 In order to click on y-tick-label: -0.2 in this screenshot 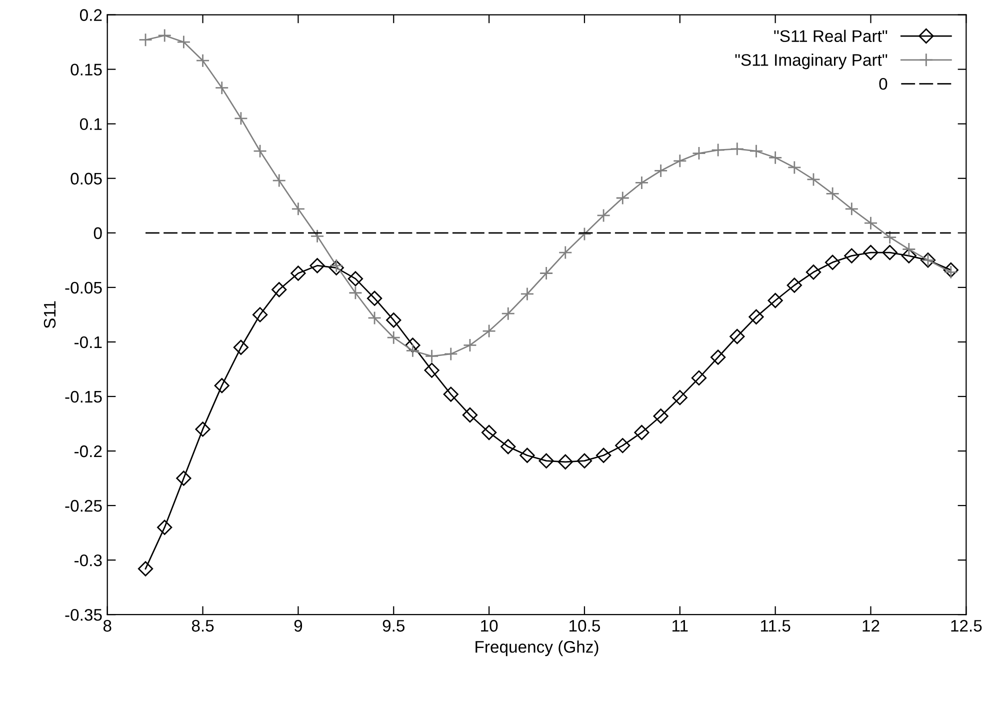, I will do `click(88, 451)`.